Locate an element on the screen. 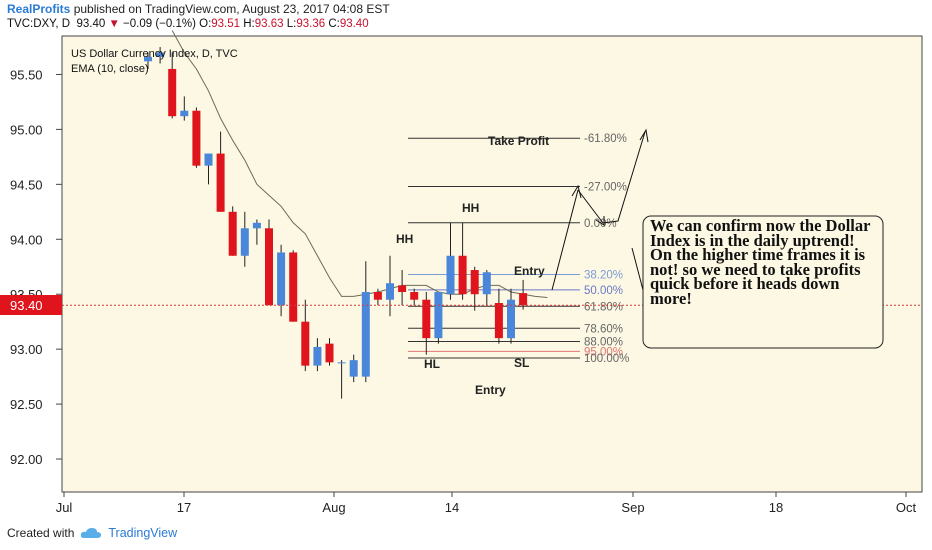 The height and width of the screenshot is (550, 932). time-tick-label: Aug is located at coordinates (333, 507).